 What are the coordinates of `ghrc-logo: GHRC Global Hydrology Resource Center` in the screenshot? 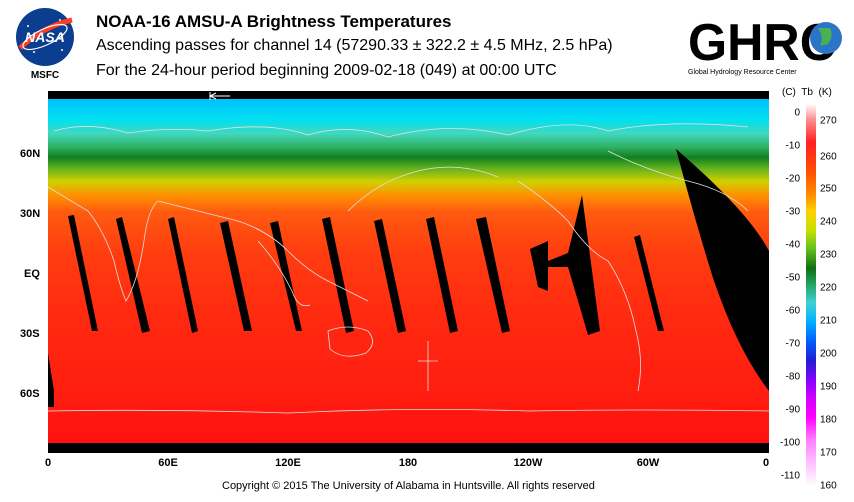 It's located at (767, 43).